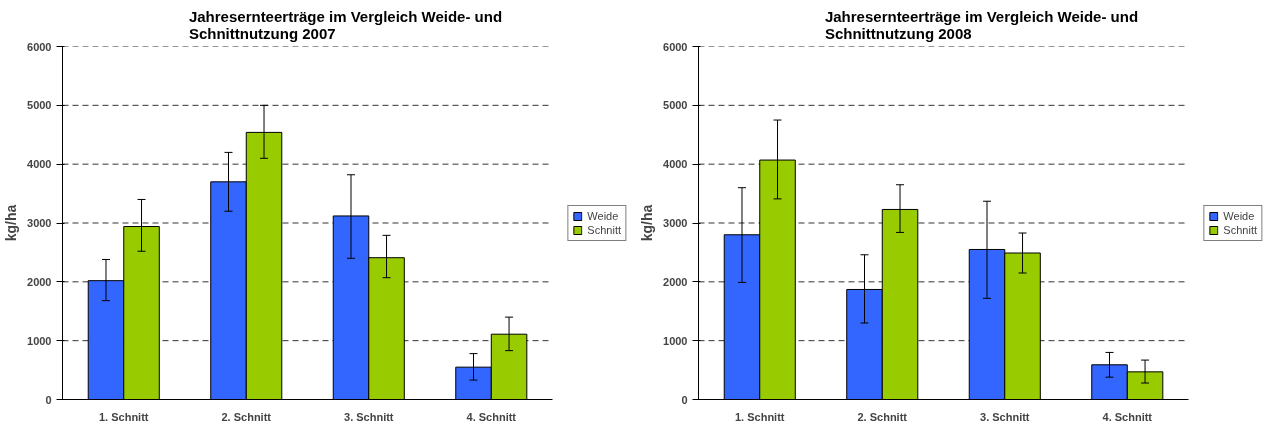 The image size is (1285, 432). Describe the element at coordinates (981, 24) in the screenshot. I see `chart-title: Jahresernteerträge im Vergleich Weide- und Schnittnutzung 2008` at that location.